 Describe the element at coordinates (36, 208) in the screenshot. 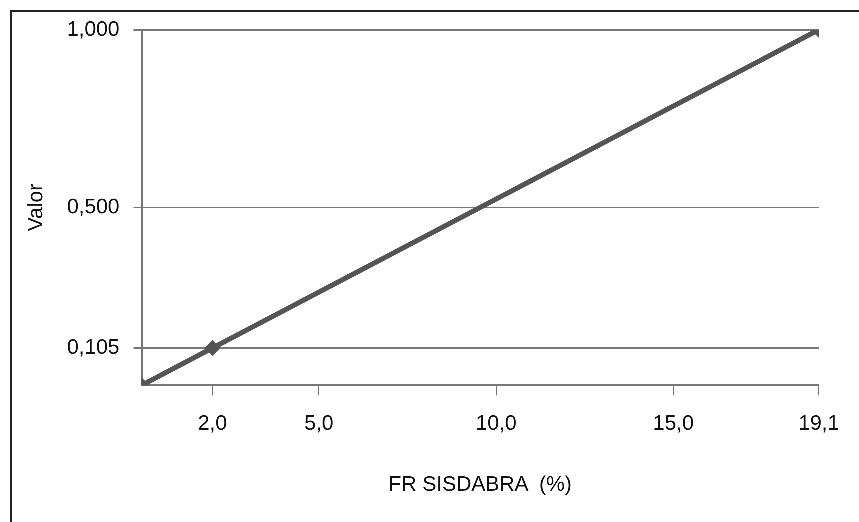

I see `y-axis-title: Valor` at that location.